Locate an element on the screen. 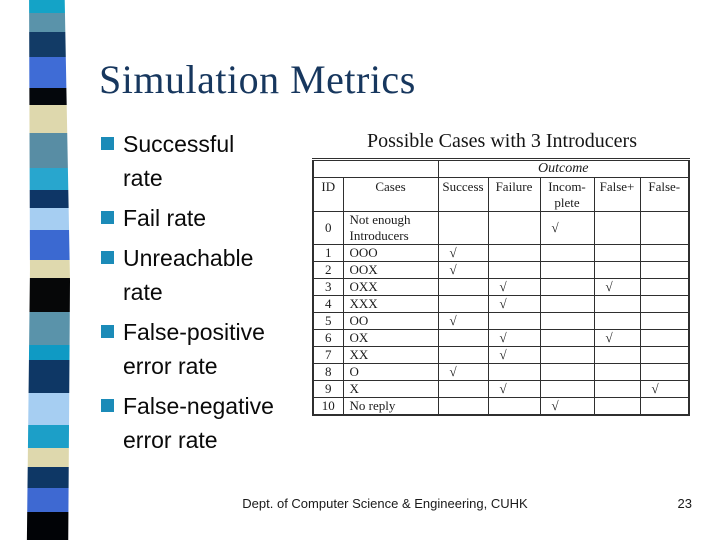 Image resolution: width=720 pixels, height=540 pixels. table-row: 1 OOO √ is located at coordinates (501, 253).